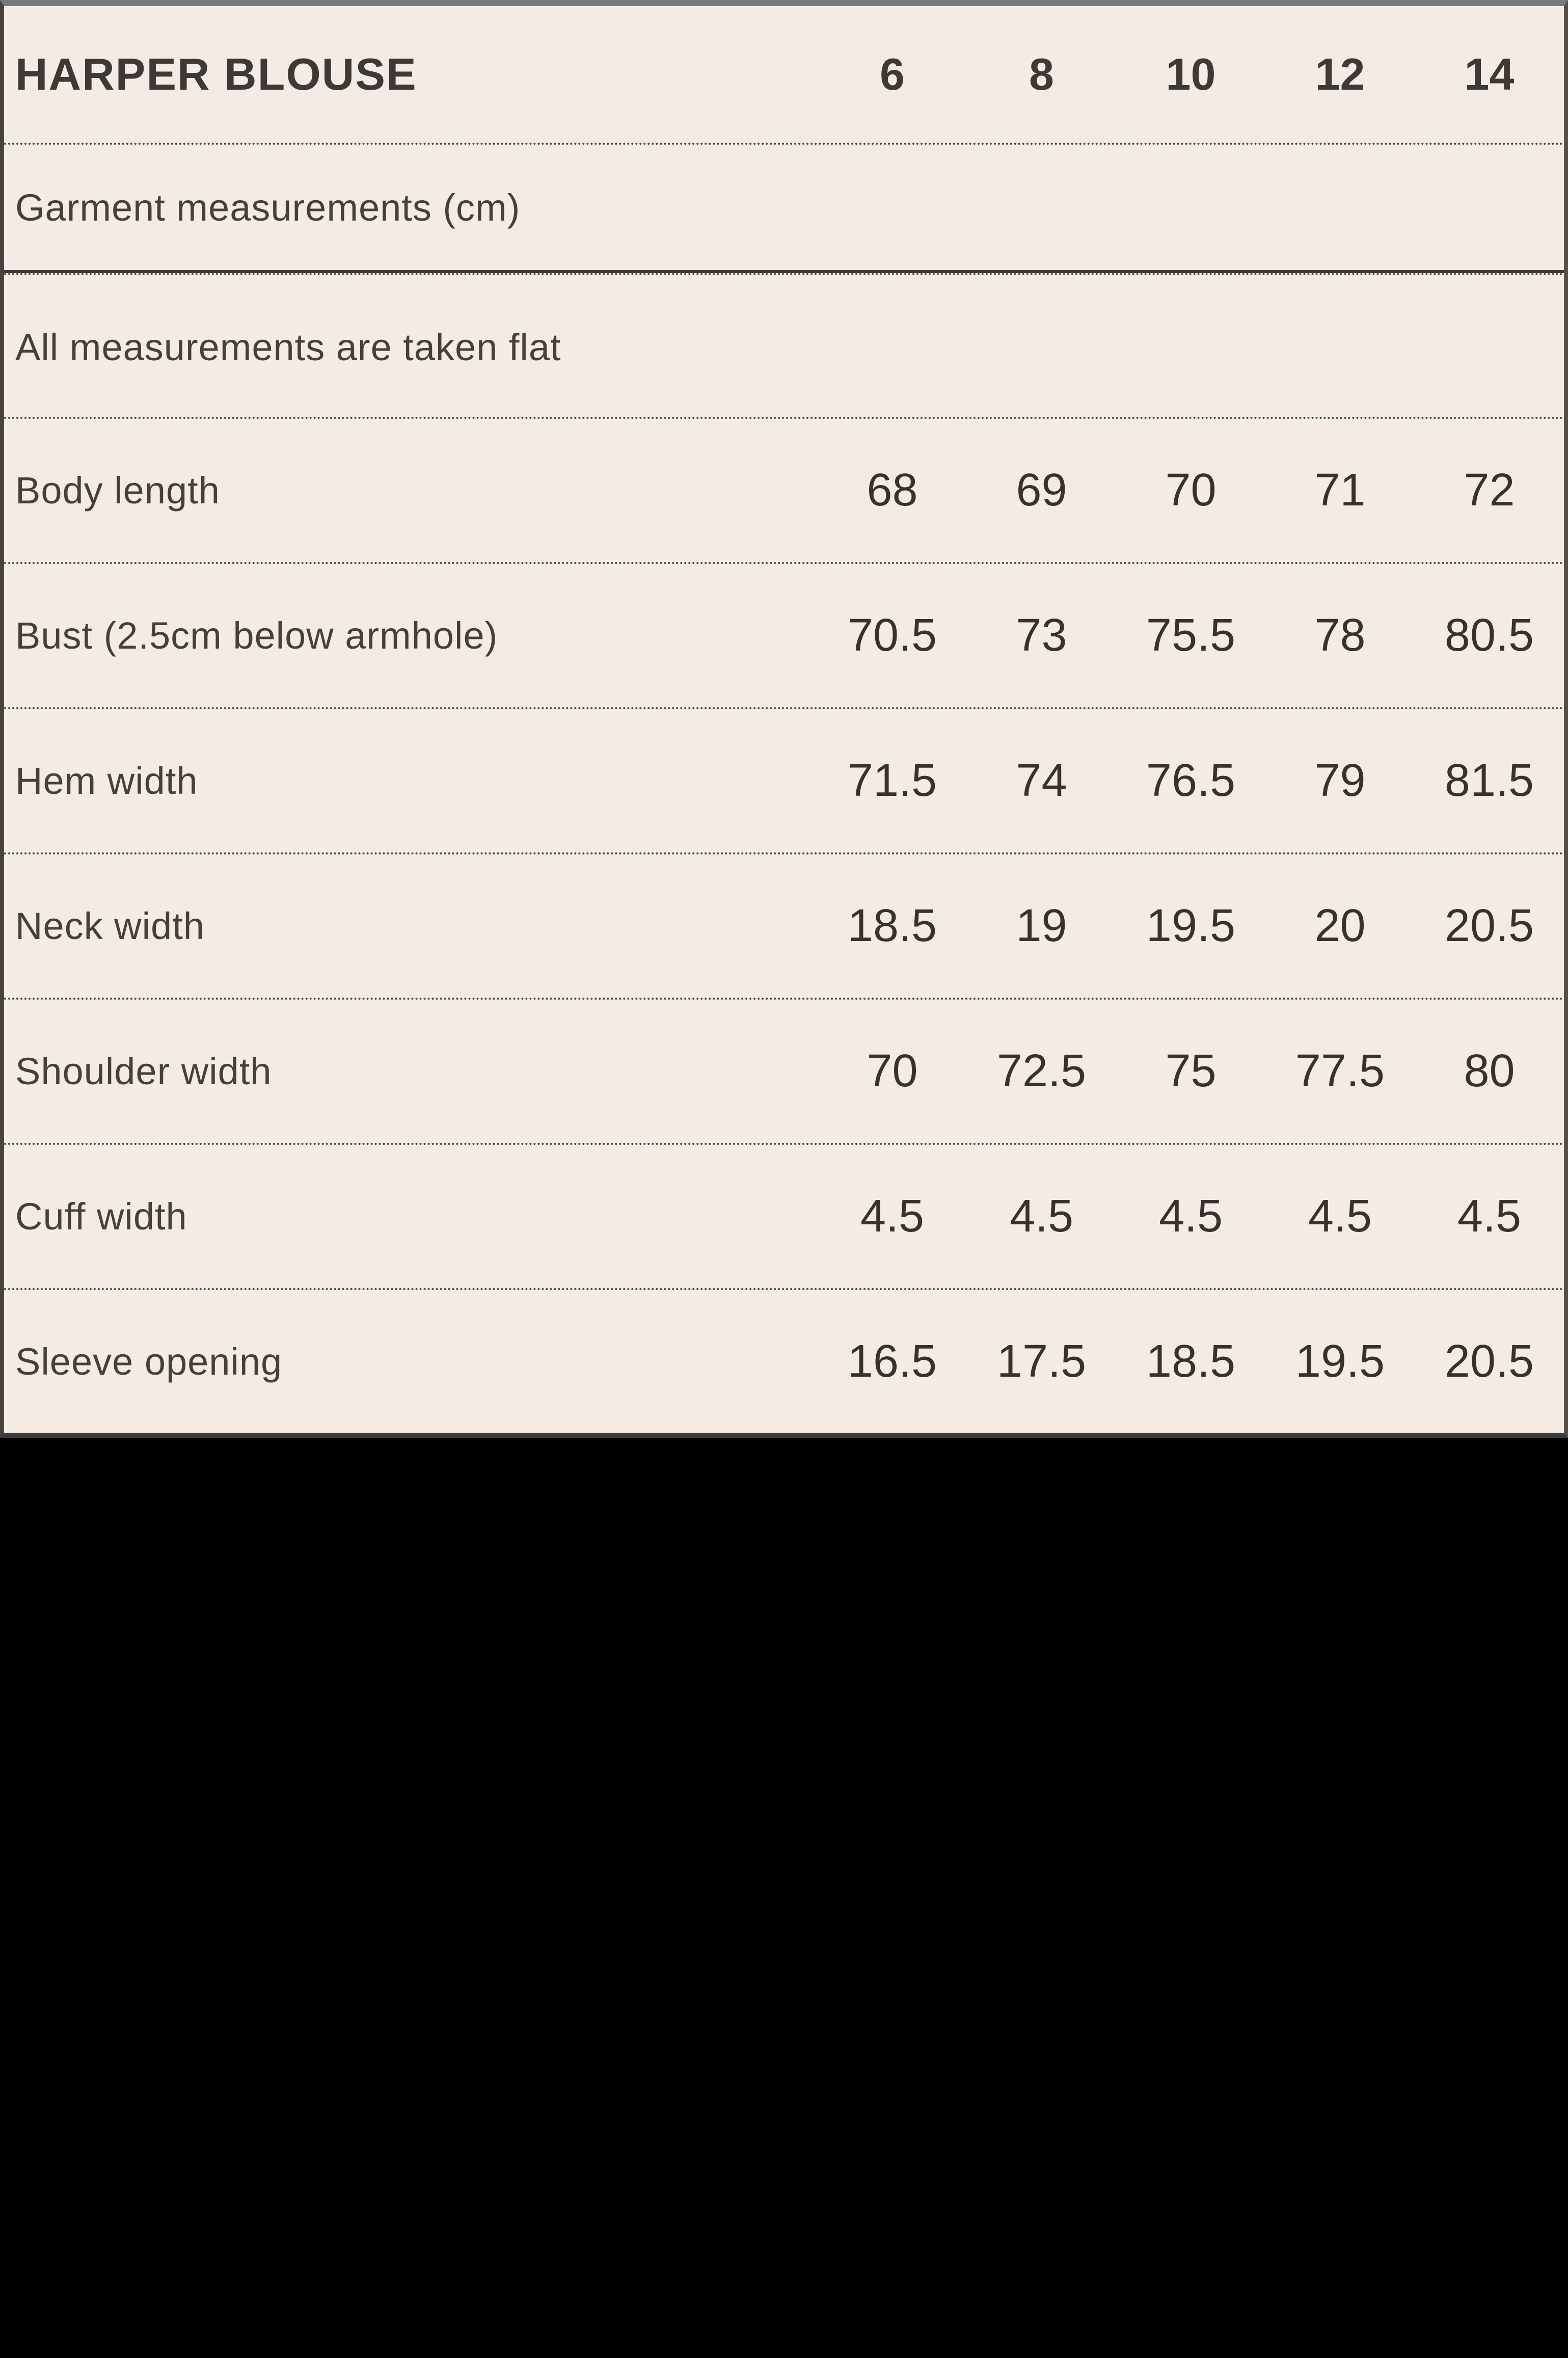 The height and width of the screenshot is (2358, 1568). What do you see at coordinates (1340, 635) in the screenshot?
I see `measurement-value: 78` at bounding box center [1340, 635].